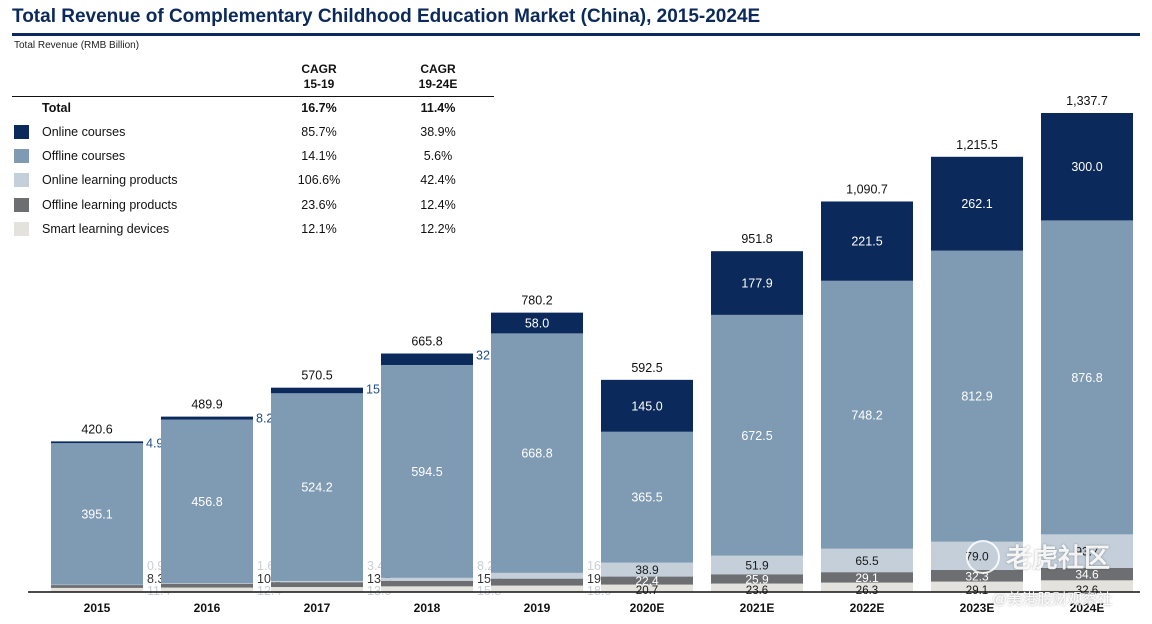 Image resolution: width=1152 pixels, height=624 pixels. What do you see at coordinates (867, 608) in the screenshot?
I see `x-tick-label: 2022E` at bounding box center [867, 608].